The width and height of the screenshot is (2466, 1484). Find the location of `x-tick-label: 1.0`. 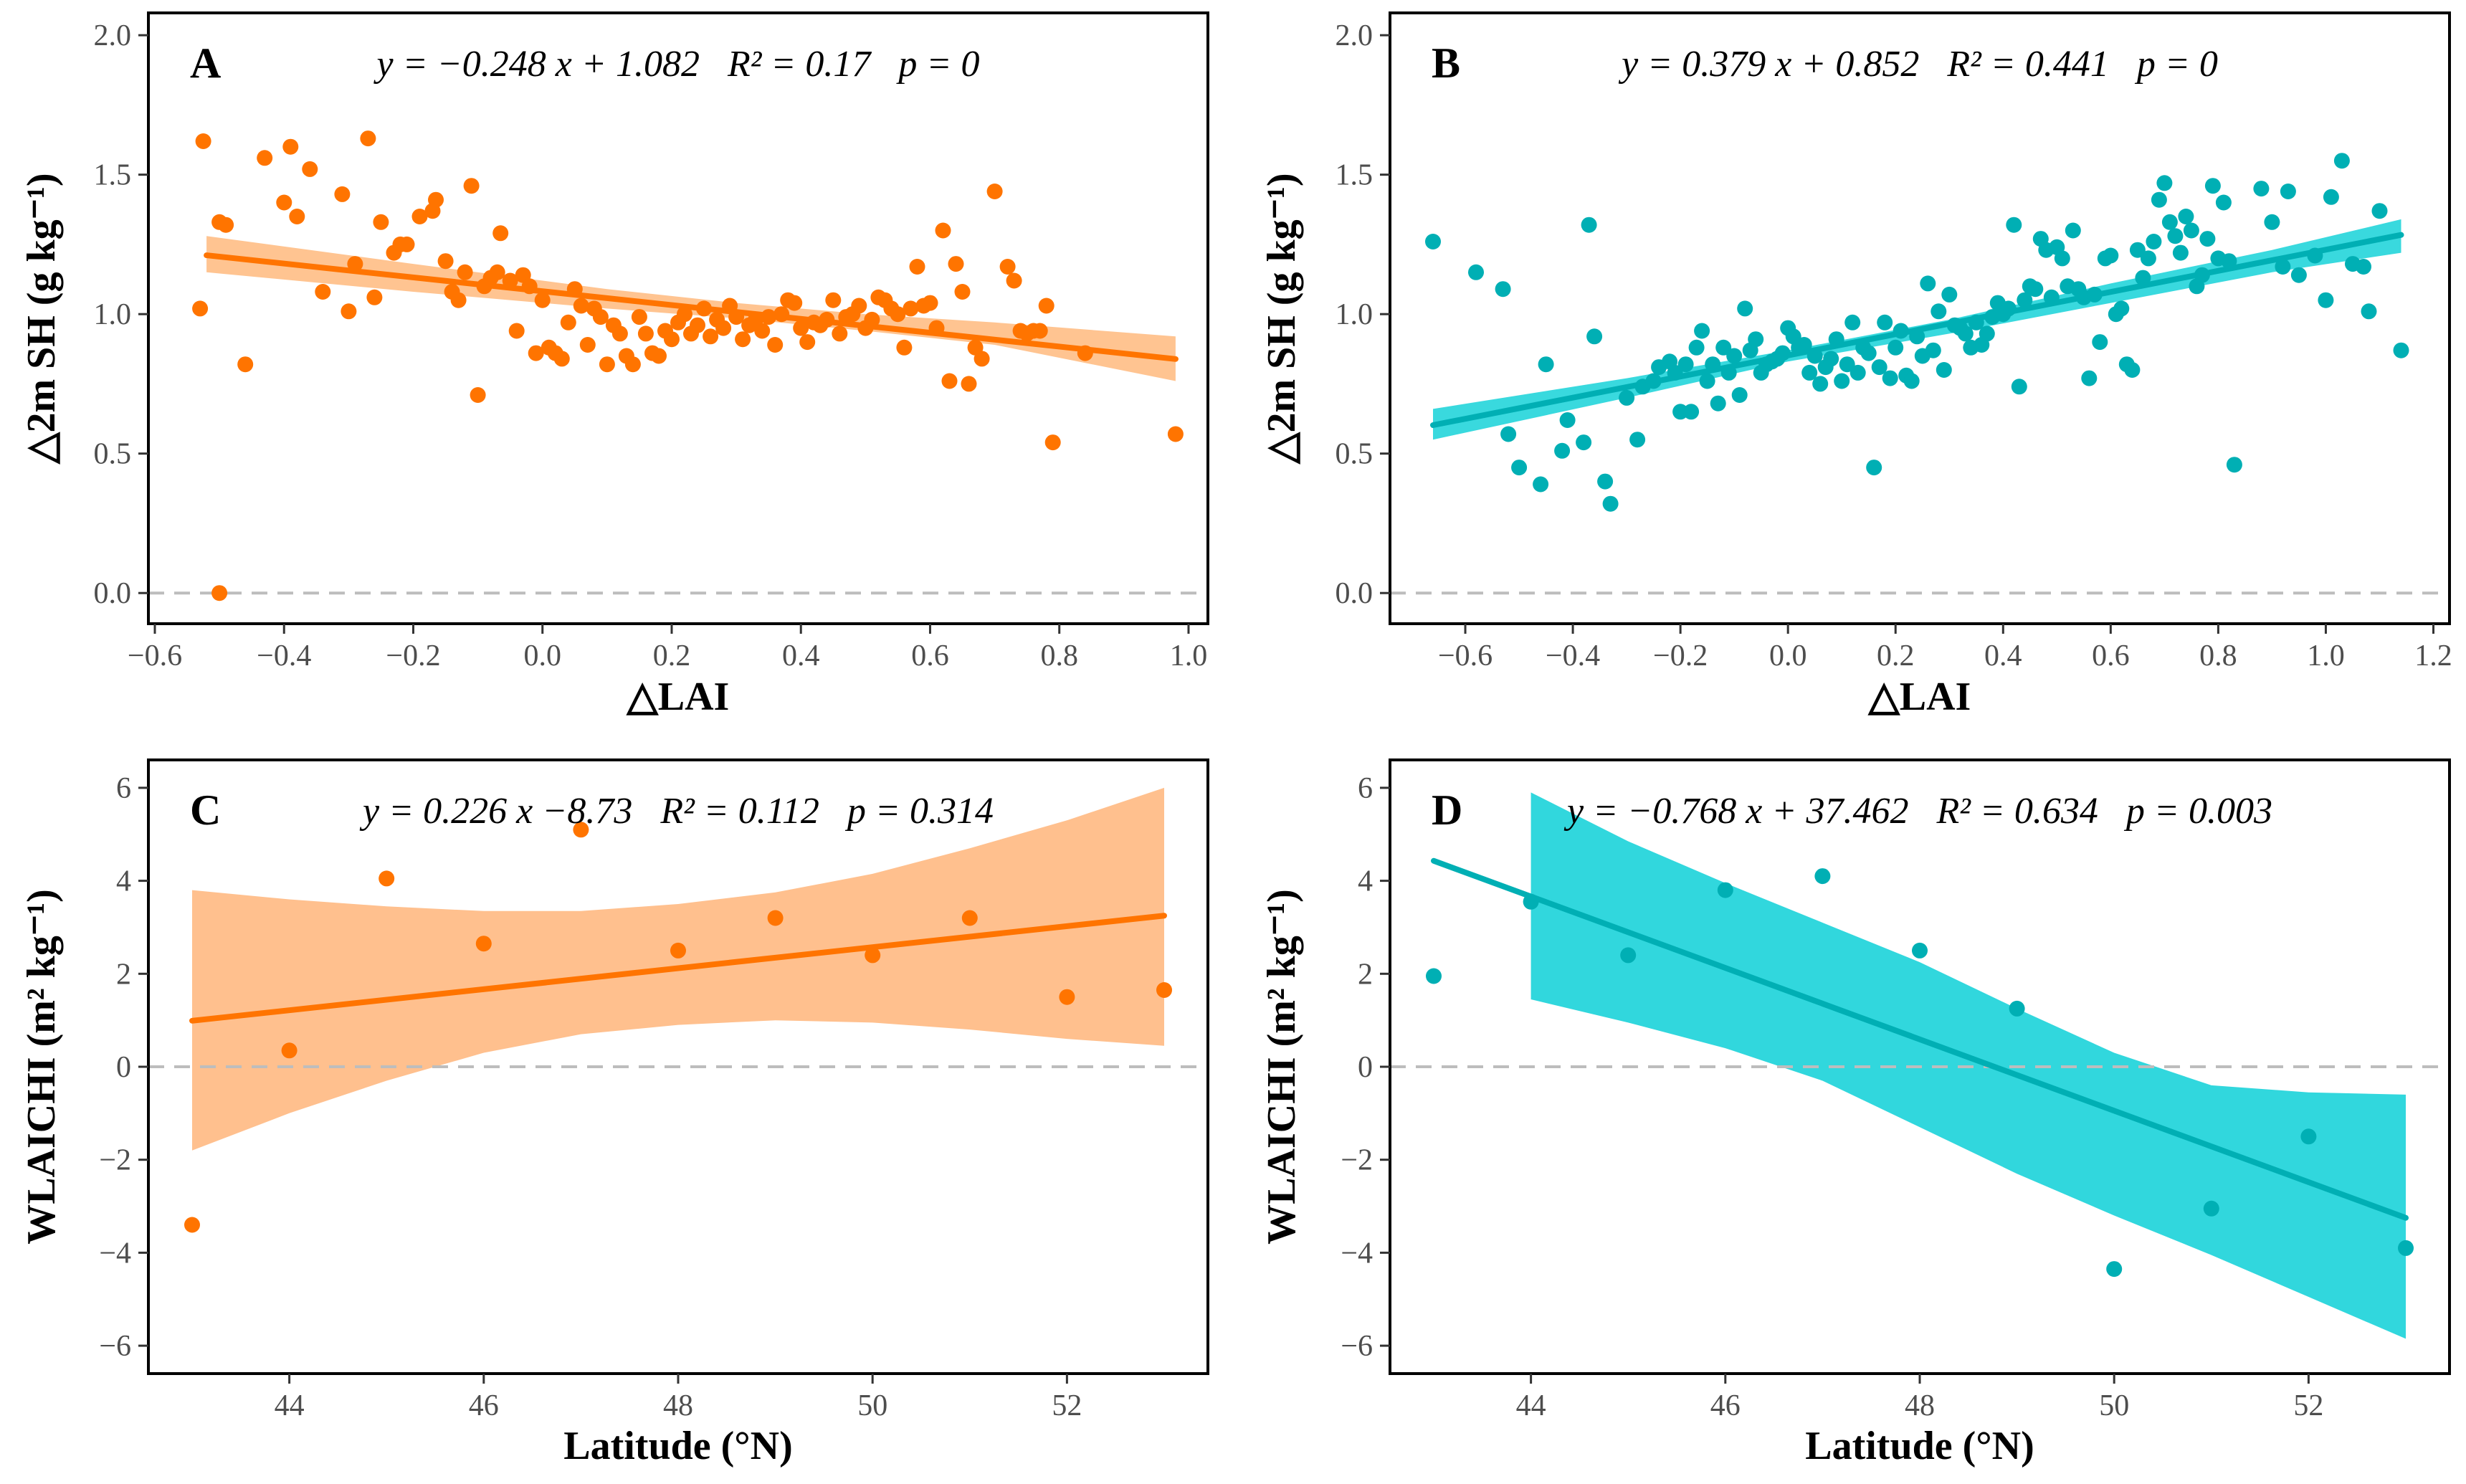

x-tick-label: 1.0 is located at coordinates (1189, 656).